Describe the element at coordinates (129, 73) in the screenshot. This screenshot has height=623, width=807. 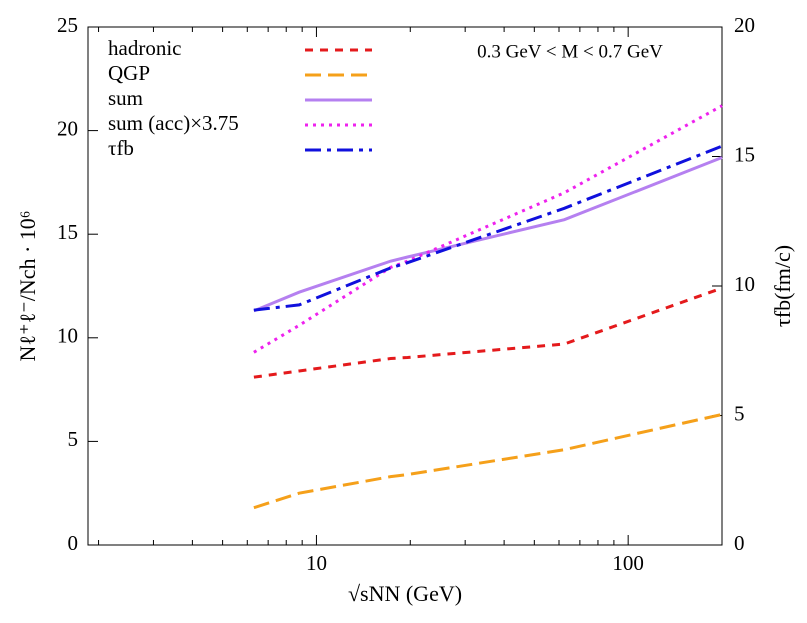
I see `legend-label: QGP` at that location.